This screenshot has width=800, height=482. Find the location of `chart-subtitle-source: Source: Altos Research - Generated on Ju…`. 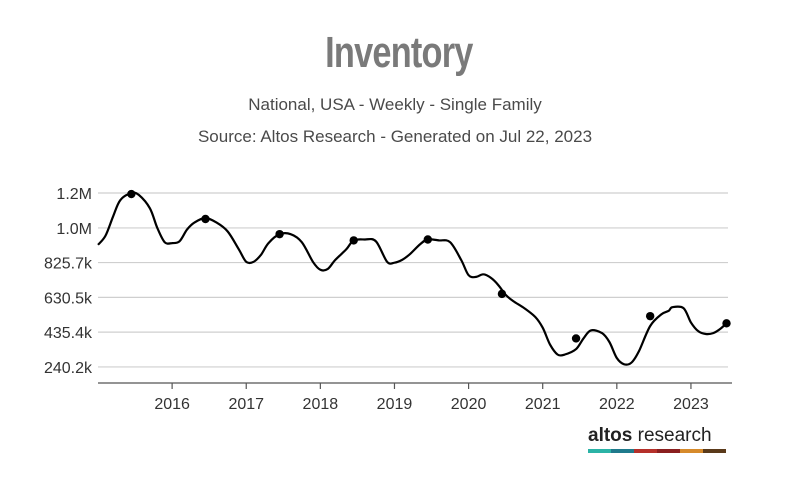

chart-subtitle-source: Source: Altos Research - Generated on Ju… is located at coordinates (395, 136).